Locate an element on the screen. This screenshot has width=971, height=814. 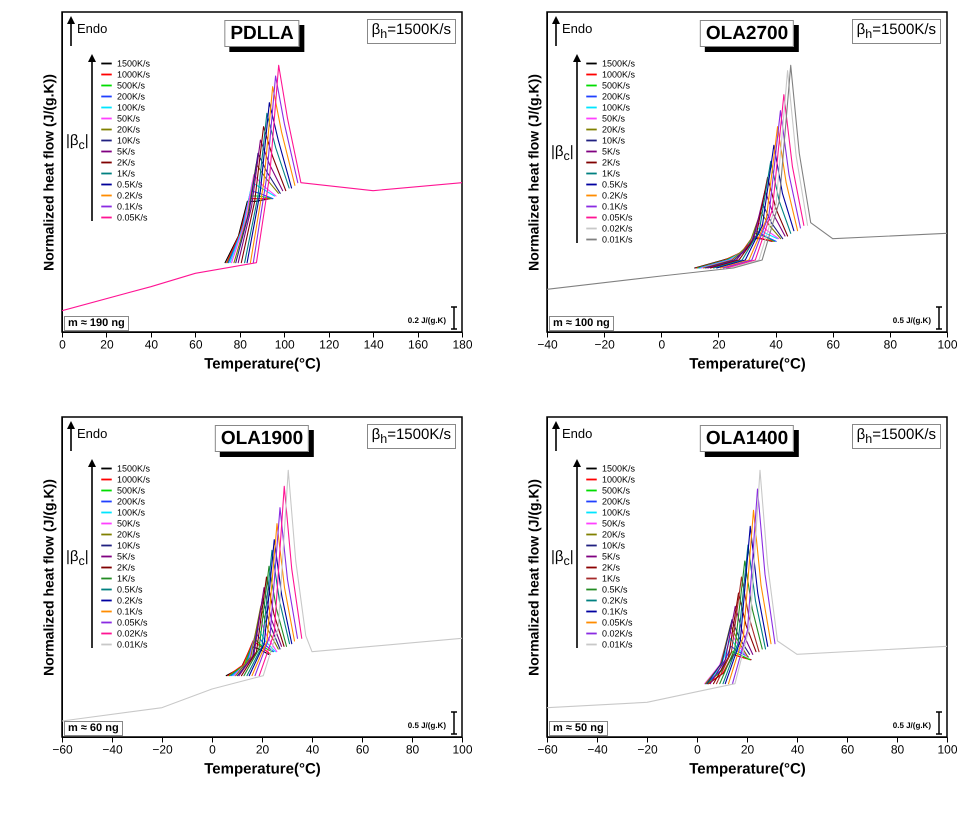
chart-title: OLA1900 is located at coordinates (262, 438).